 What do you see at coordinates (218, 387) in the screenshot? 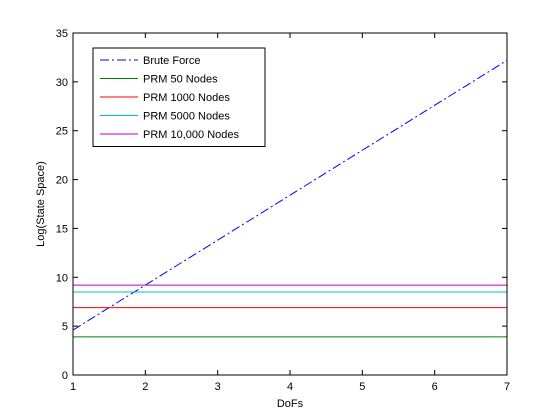
I see `x-tick-label: 3` at bounding box center [218, 387].